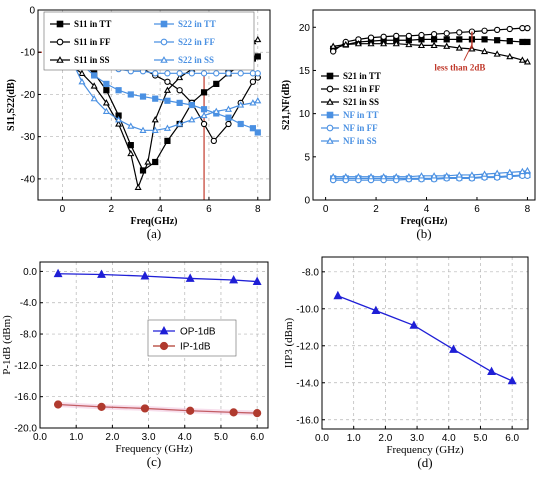 The image size is (550, 481). Describe the element at coordinates (158, 278) in the screenshot. I see `series-line` at that location.